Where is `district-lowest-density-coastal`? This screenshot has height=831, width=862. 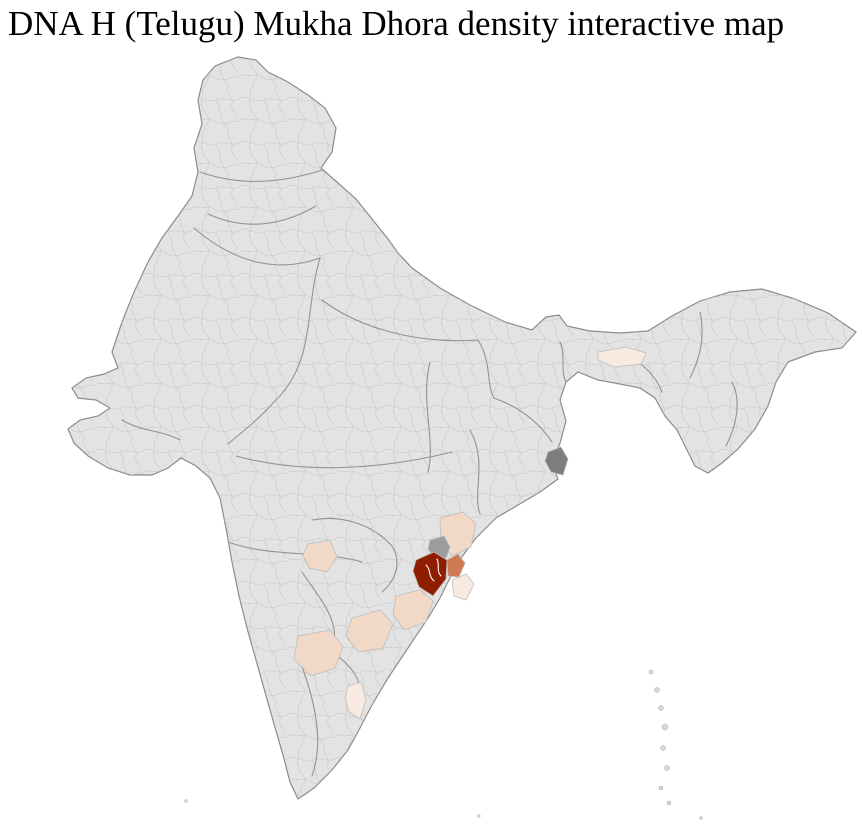
district-lowest-density-coastal is located at coordinates (463, 587).